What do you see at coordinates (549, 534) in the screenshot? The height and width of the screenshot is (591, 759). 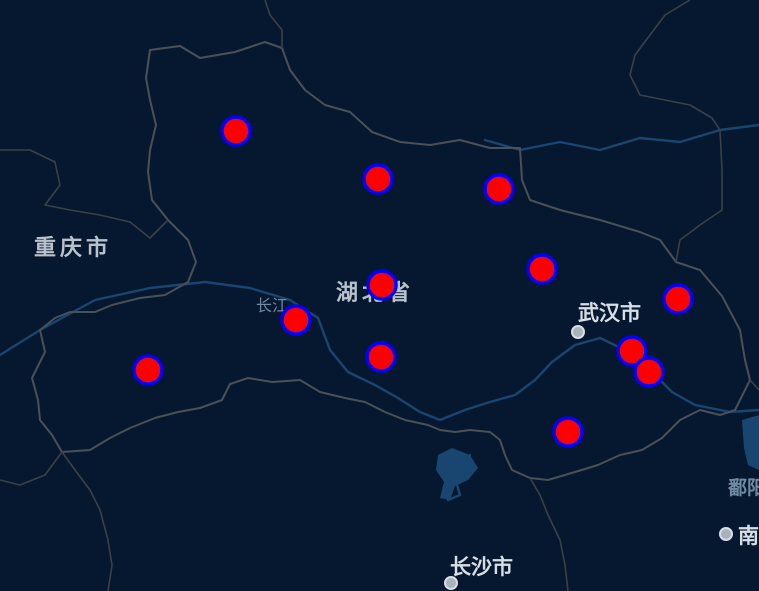 I see `hunan-border-east` at bounding box center [549, 534].